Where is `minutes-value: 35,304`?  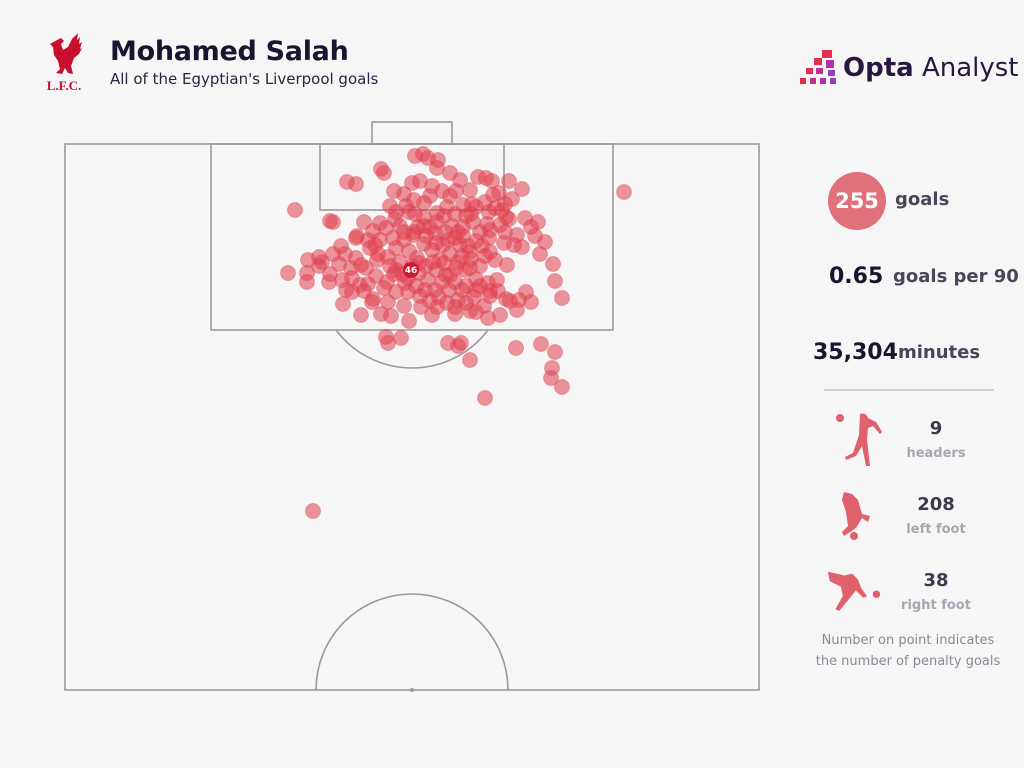
minutes-value: 35,304 is located at coordinates (855, 352).